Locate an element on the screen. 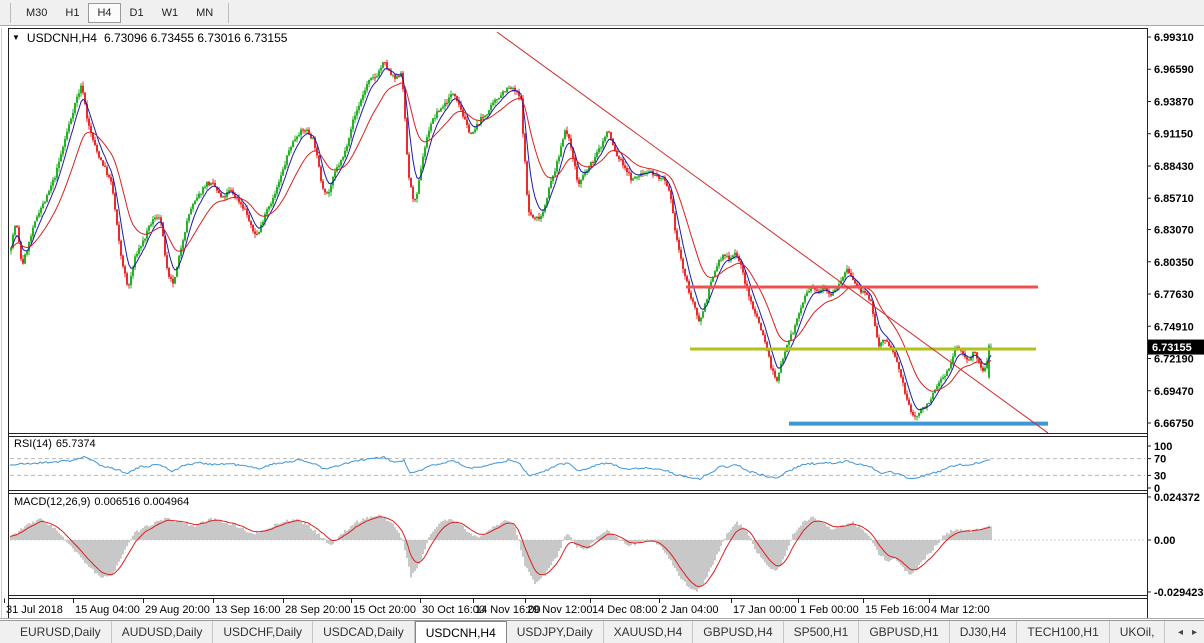  chart-symbol: USDCNH,H4 is located at coordinates (61, 38).